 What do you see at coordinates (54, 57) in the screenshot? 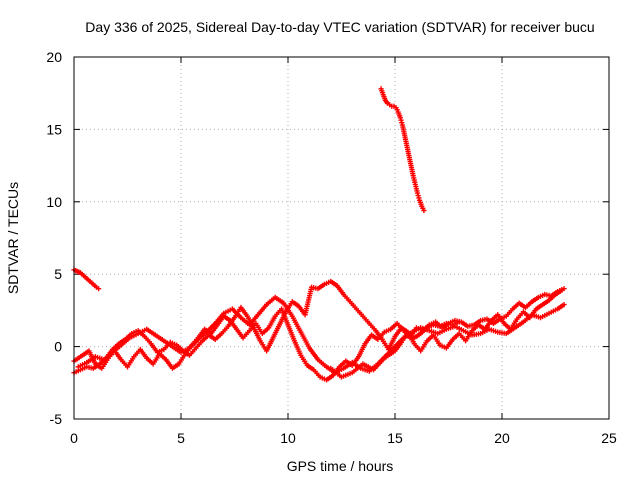
I see `y-tick-label: 20` at bounding box center [54, 57].